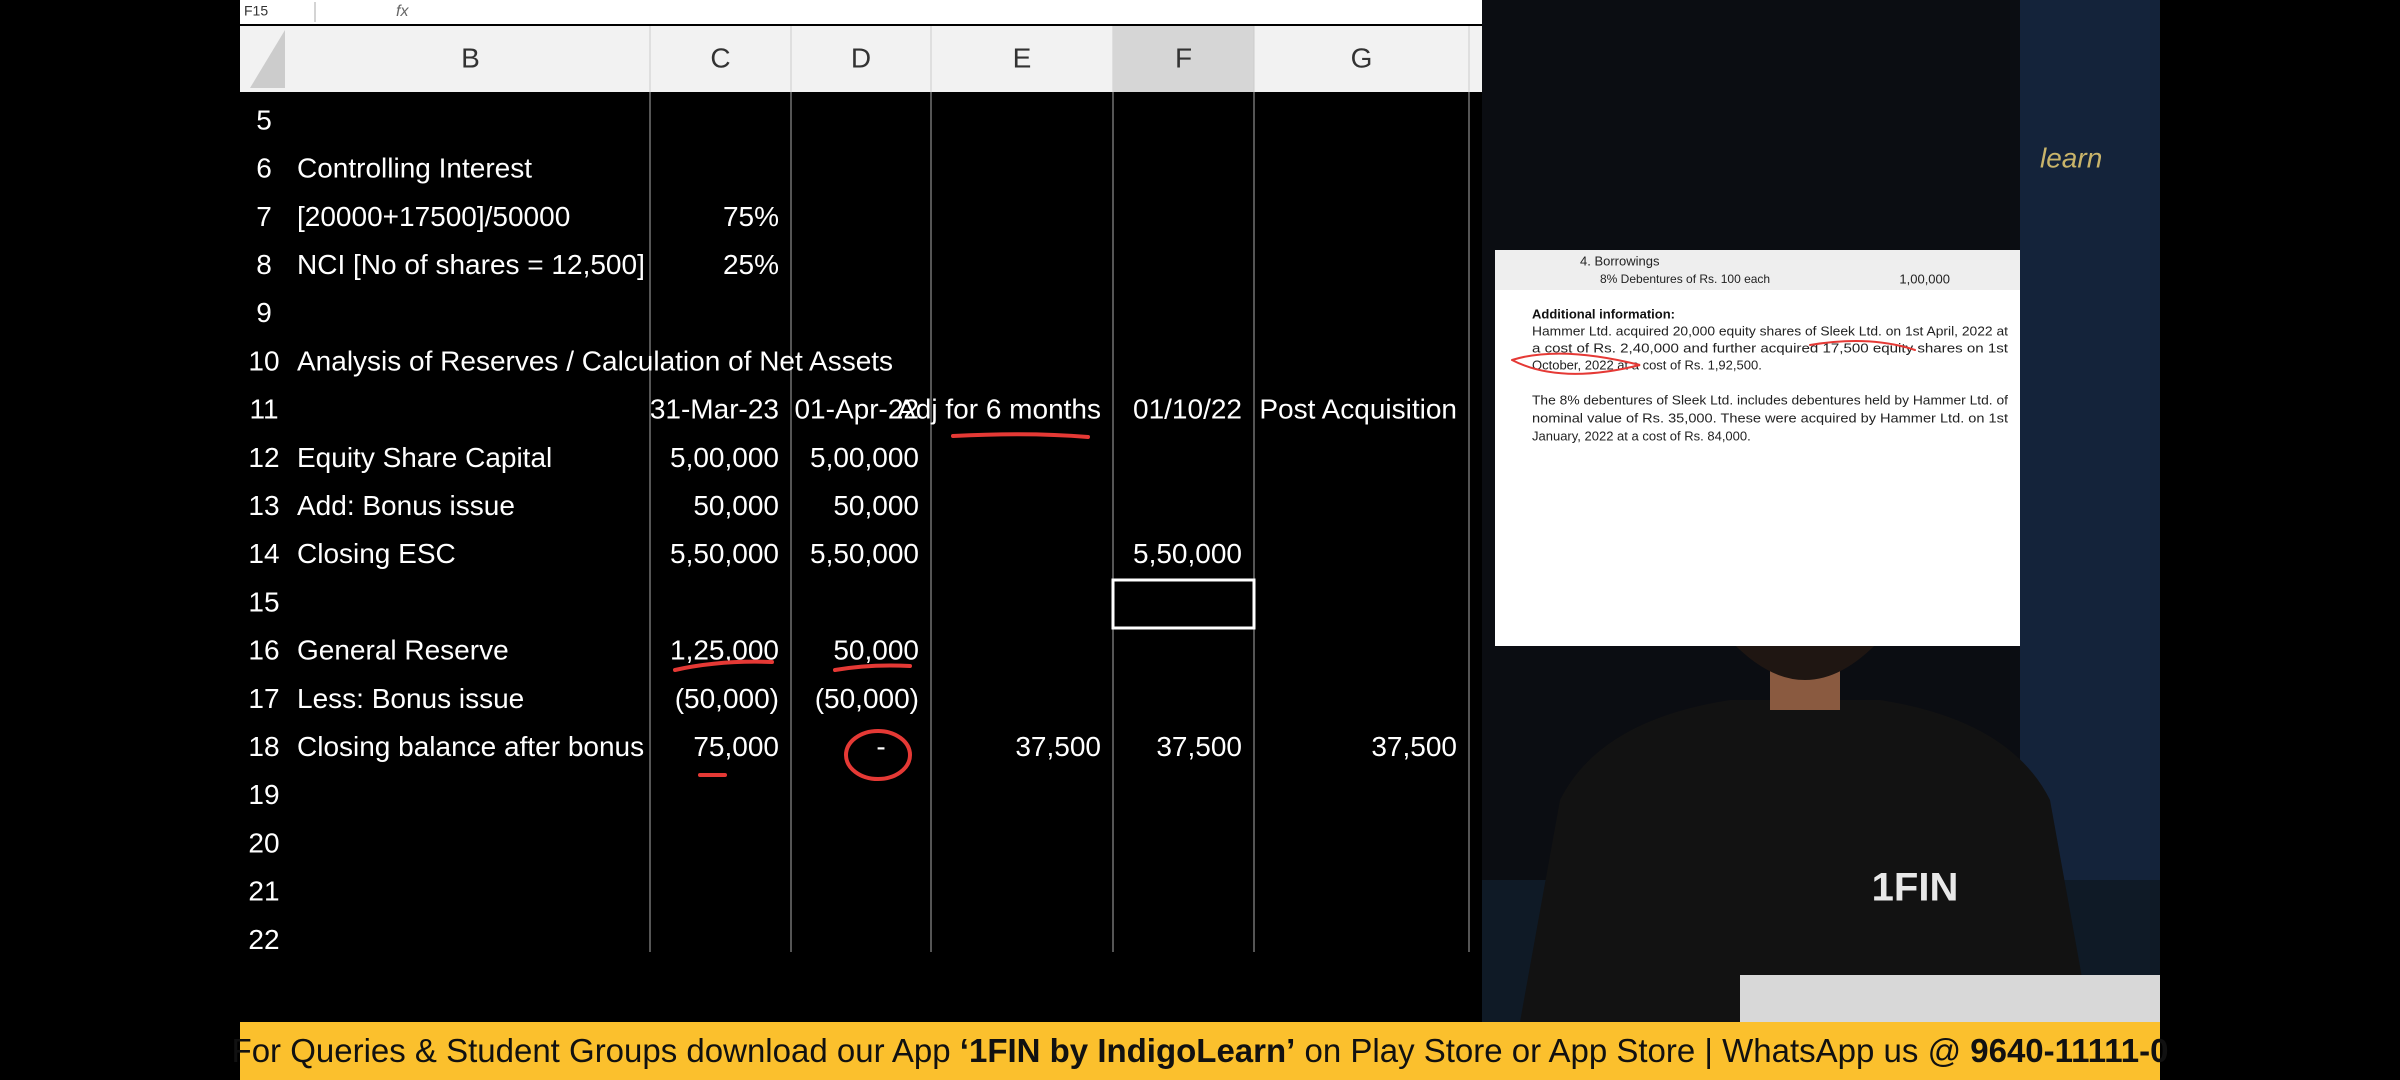 Image resolution: width=2400 pixels, height=1080 pixels. I want to click on column-header: B, so click(470, 57).